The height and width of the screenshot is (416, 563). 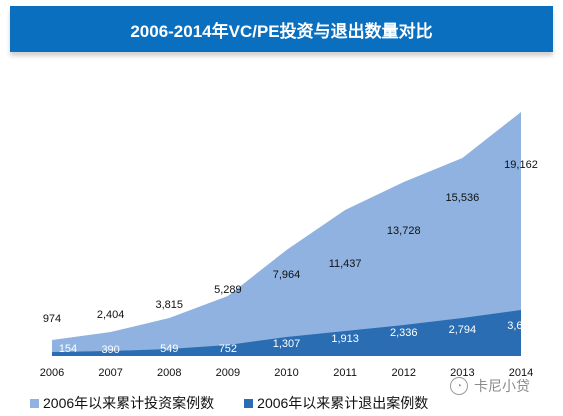 I want to click on data-label-investment: 7,964, so click(x=287, y=275).